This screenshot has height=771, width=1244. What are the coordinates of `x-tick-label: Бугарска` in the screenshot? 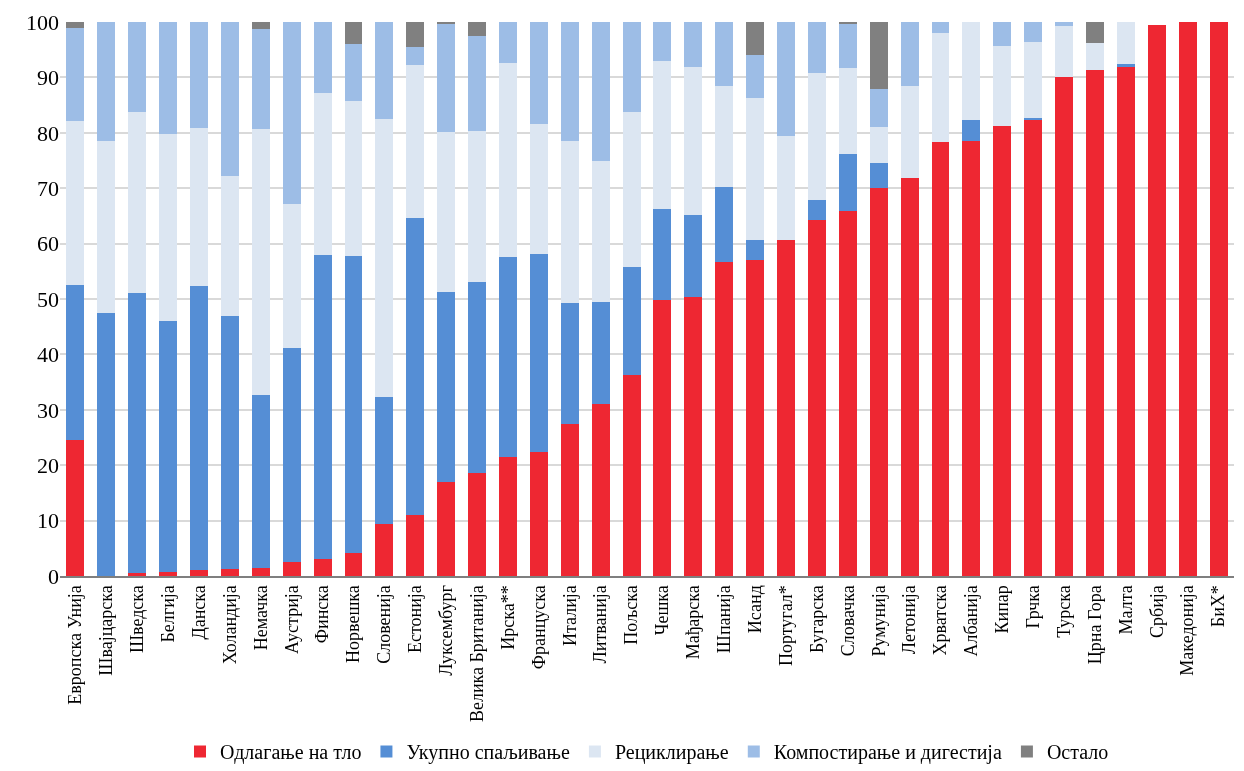 It's located at (816, 619).